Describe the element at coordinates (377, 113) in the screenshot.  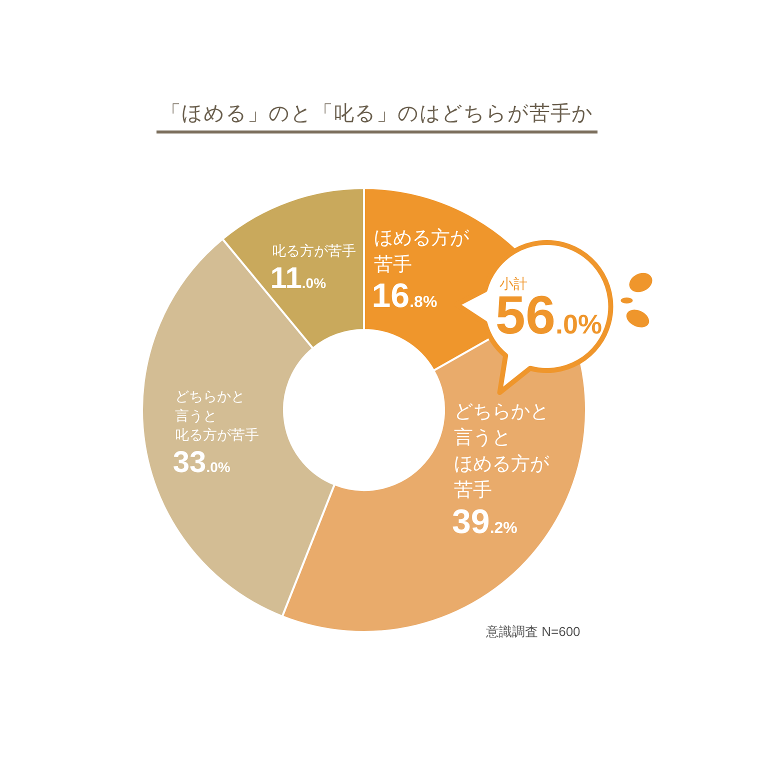
I see `chart-title: 「ほめる」のと「叱る」のはどちらが苦手か` at that location.